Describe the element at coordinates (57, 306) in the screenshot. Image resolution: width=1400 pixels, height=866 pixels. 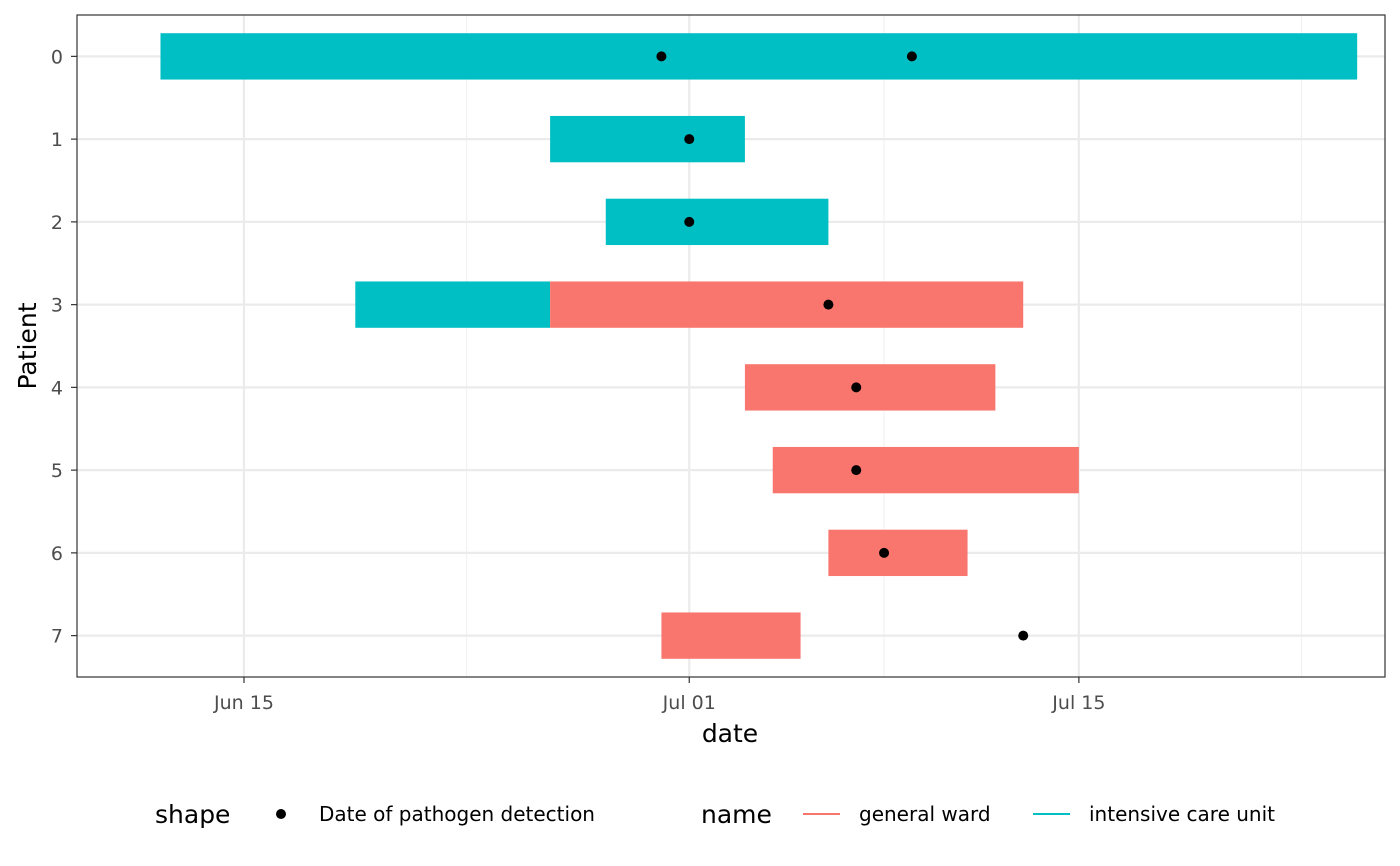
I see `y-tick-label: 3` at that location.